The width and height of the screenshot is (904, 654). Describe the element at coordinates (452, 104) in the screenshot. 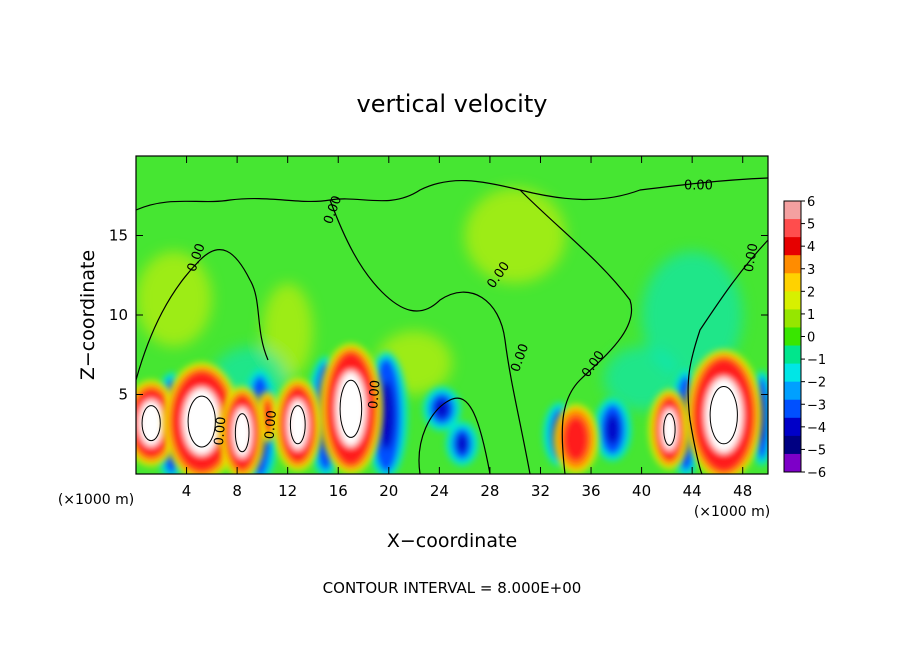

I see `chart-title: vertical velocity` at that location.